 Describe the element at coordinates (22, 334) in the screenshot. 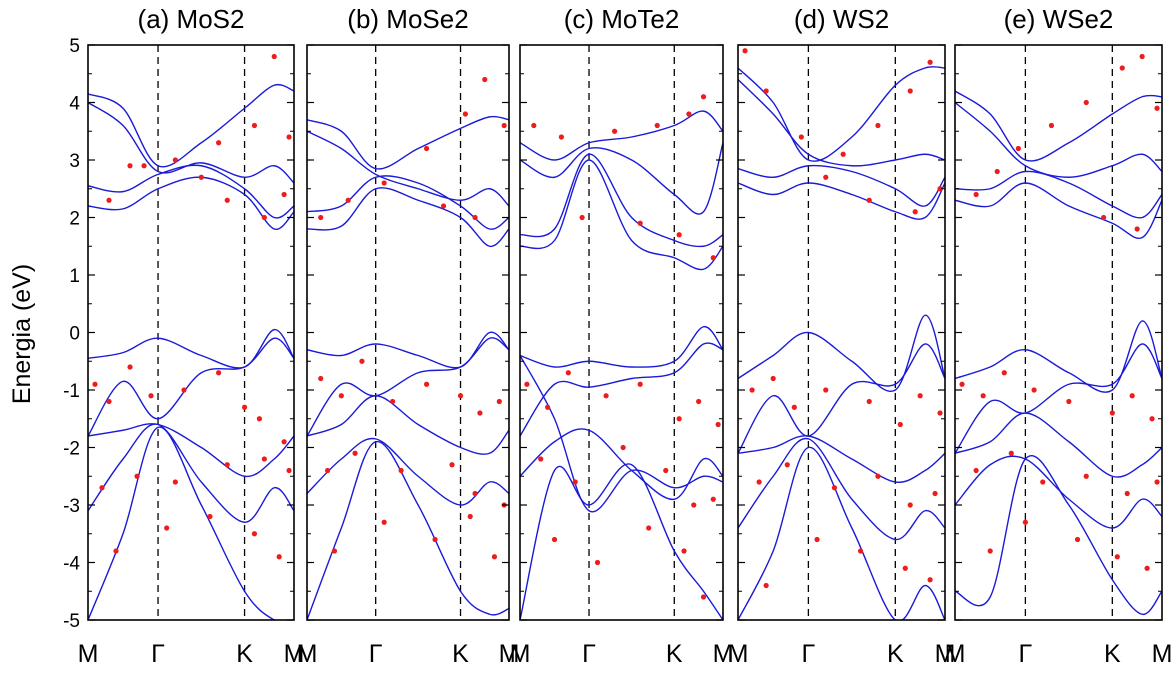

I see `y-axis-label: Energia (eV)` at that location.